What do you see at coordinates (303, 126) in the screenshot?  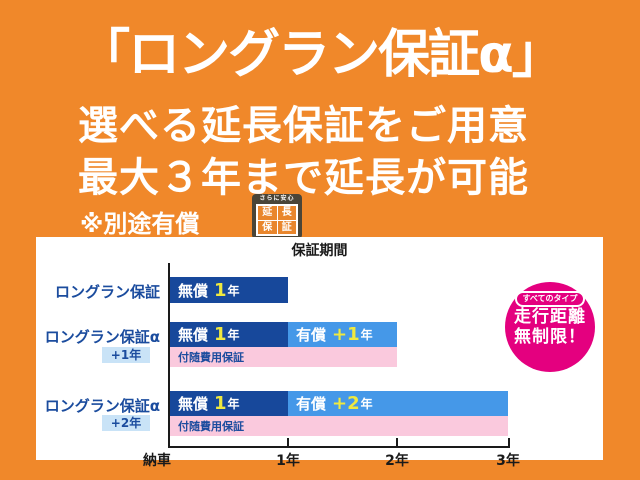 I see `subtitle-line-1: 選べる延長保証をご用意` at bounding box center [303, 126].